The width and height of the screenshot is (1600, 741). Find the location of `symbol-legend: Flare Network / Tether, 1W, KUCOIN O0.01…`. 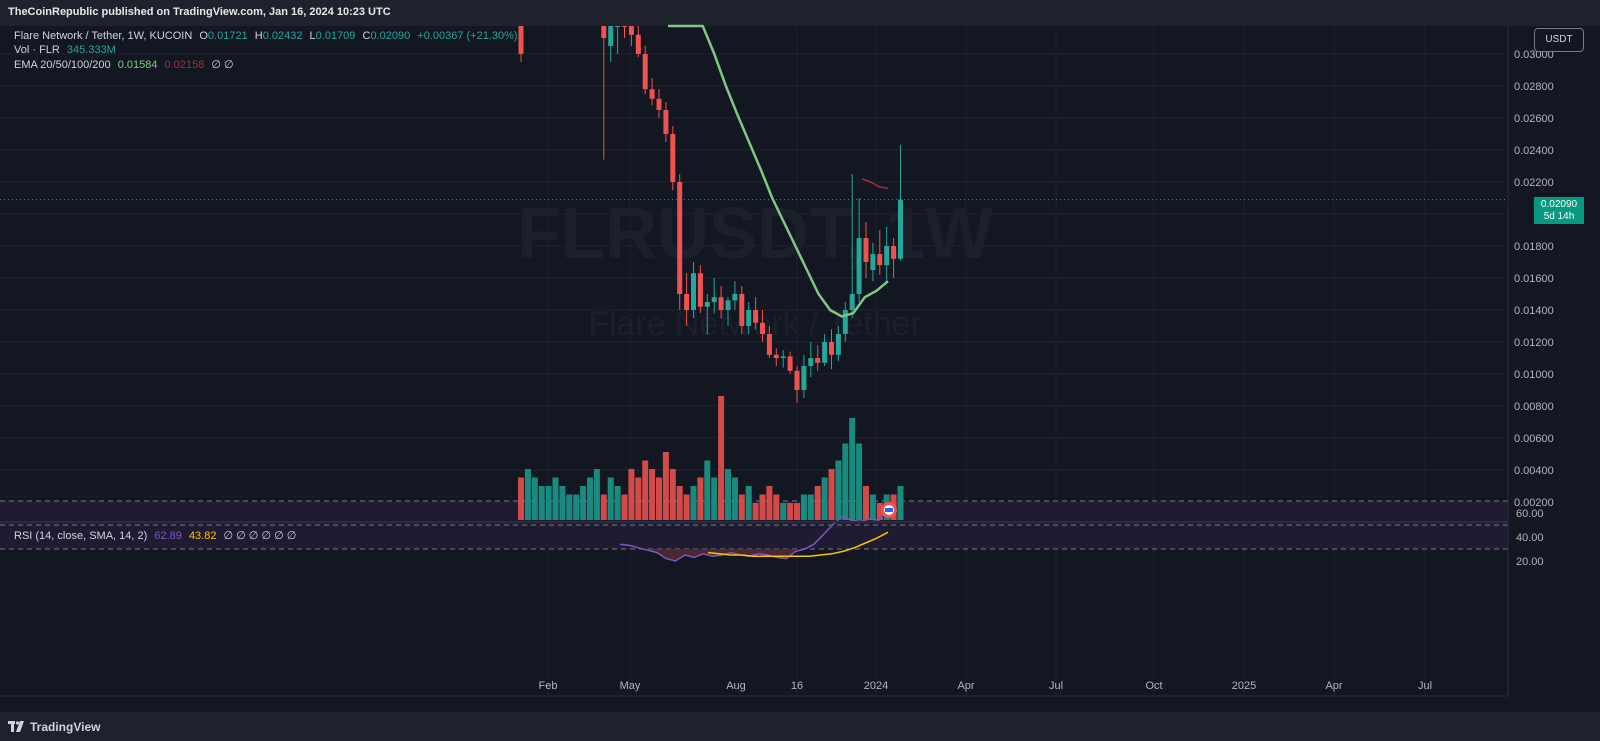

symbol-legend: Flare Network / Tether, 1W, KUCOIN O0.01… is located at coordinates (266, 36).